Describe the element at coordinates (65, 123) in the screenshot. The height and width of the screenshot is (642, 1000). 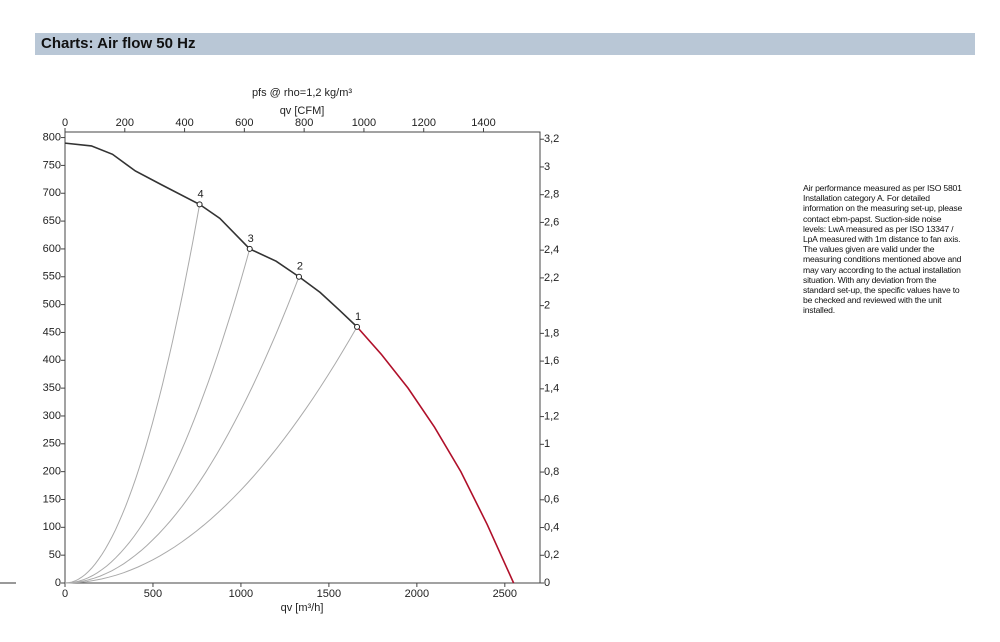
I see `x2-tick-label: 0` at that location.